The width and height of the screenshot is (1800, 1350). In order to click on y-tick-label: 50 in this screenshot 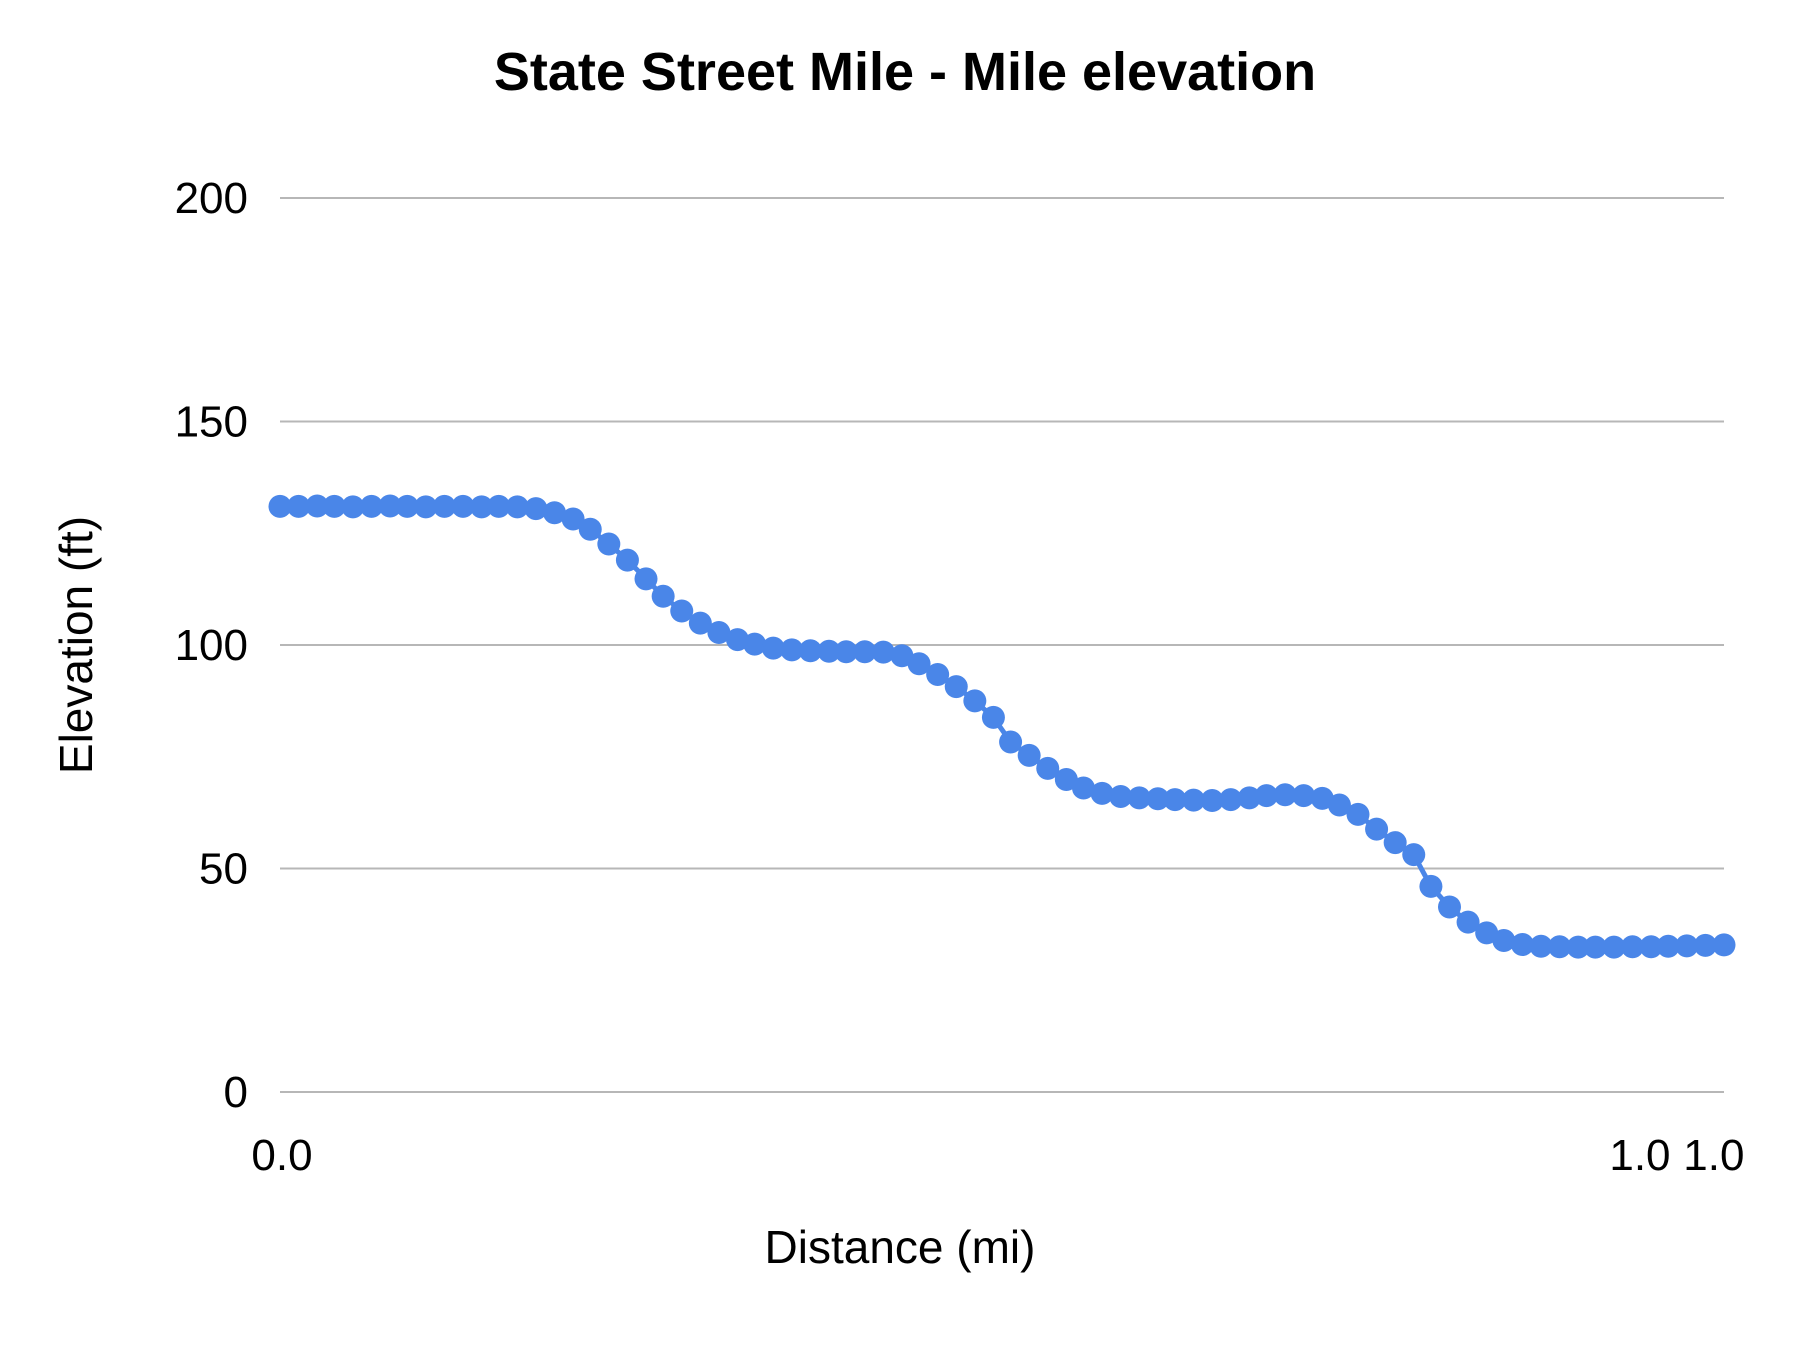, I will do `click(223, 869)`.